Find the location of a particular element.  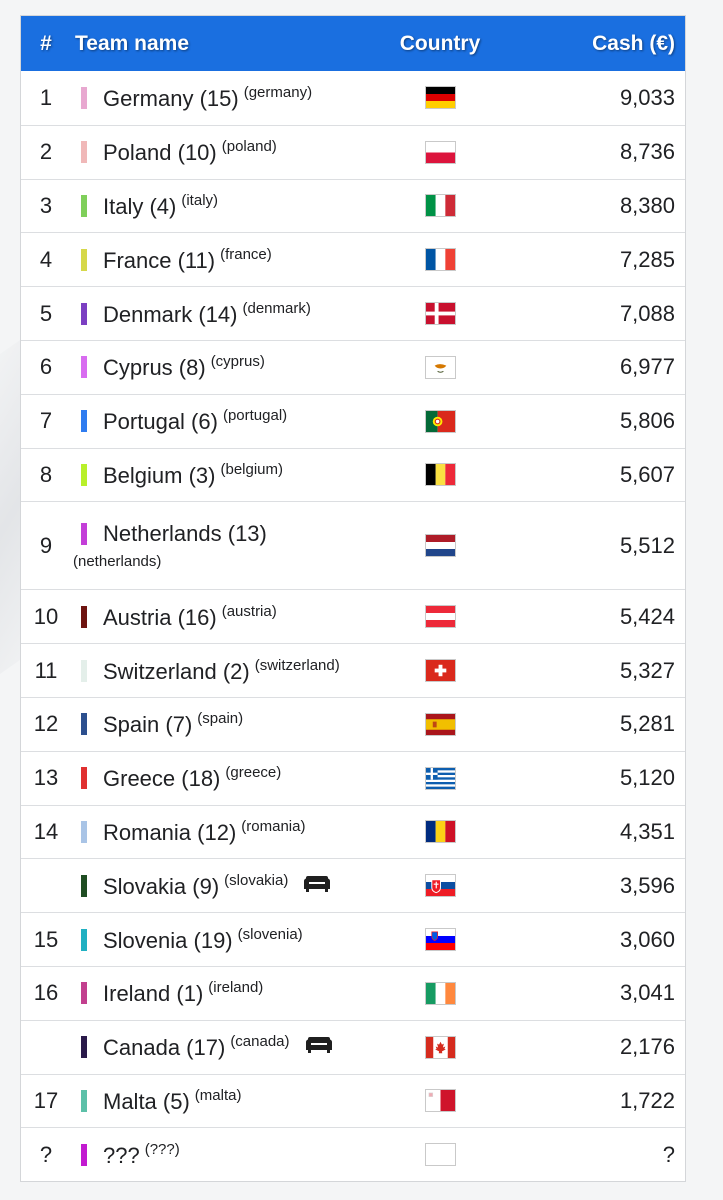

team-name-cell: France (11) (france) is located at coordinates (231, 260).